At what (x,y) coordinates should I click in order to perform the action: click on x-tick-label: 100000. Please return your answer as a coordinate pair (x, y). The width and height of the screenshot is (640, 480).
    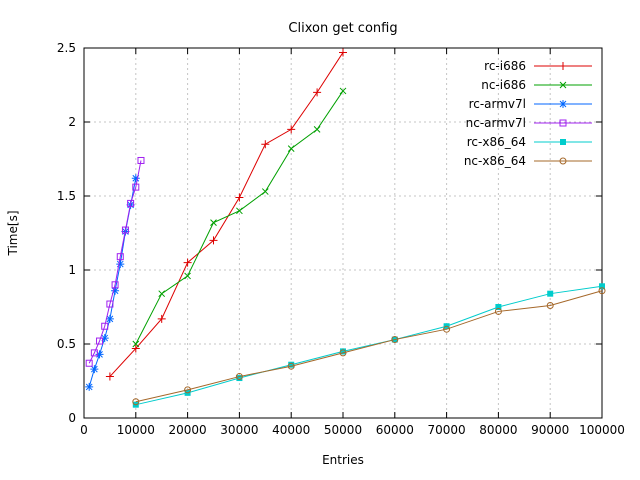
    Looking at the image, I should click on (602, 430).